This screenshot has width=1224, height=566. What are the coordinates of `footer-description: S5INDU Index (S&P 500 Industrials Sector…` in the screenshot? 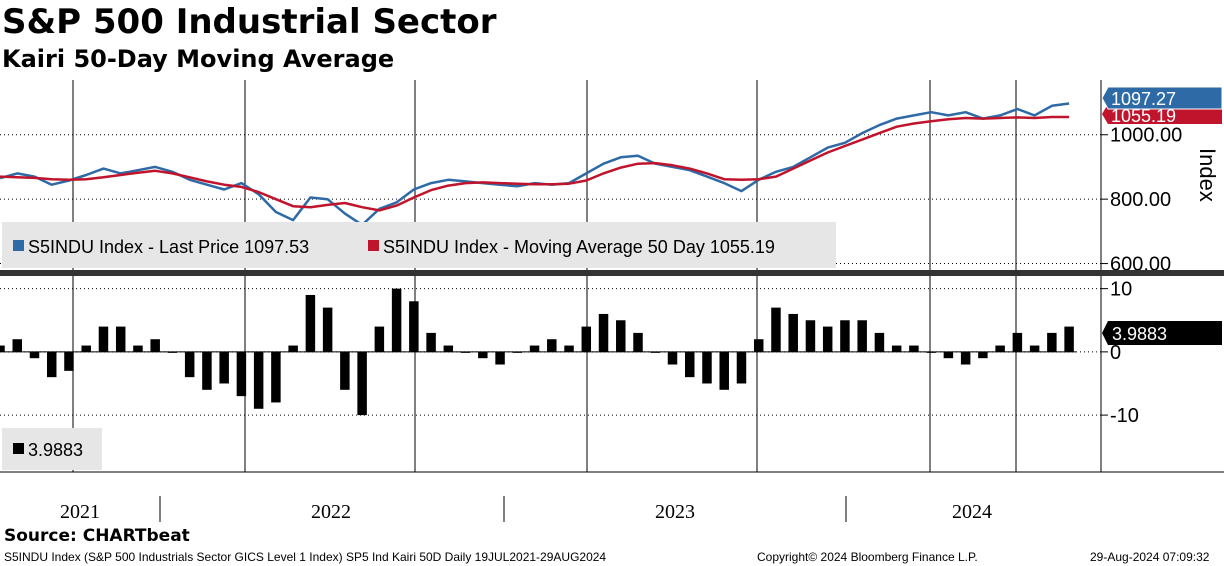 It's located at (305, 557).